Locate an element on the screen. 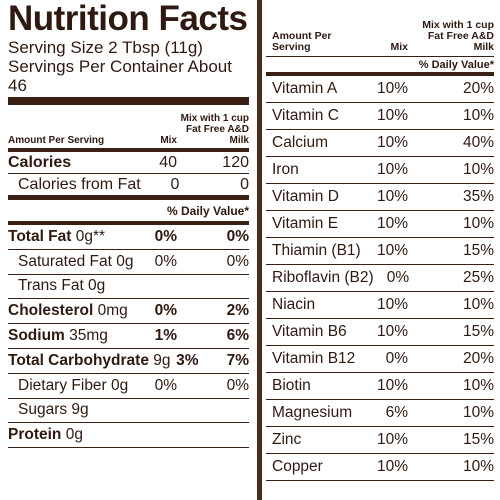  vitamin-milk-dv: 35% is located at coordinates (478, 196).